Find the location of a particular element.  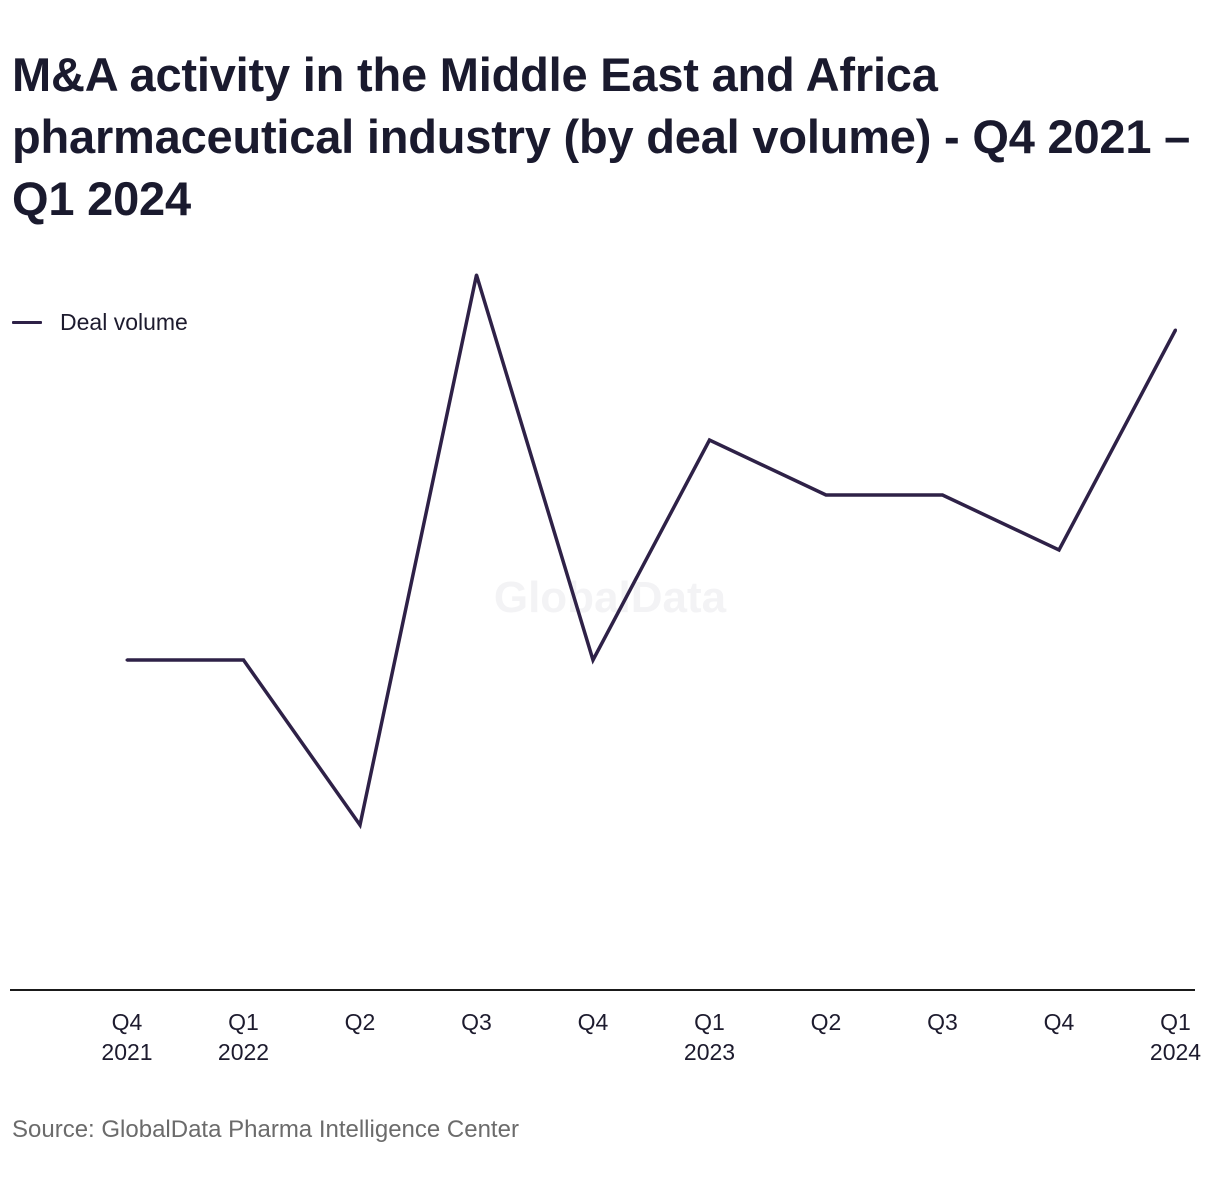

legend: Deal volume is located at coordinates (100, 322).